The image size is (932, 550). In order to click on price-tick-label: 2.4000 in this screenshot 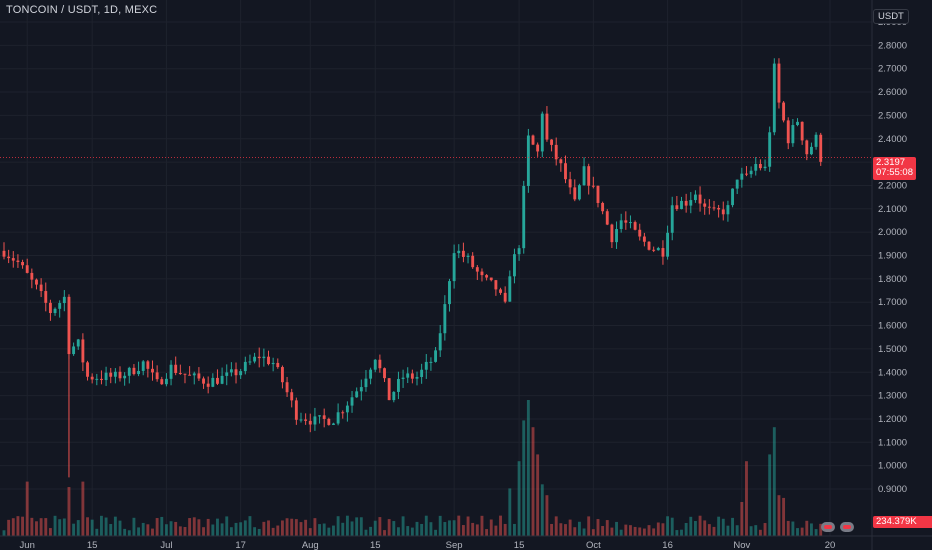, I will do `click(892, 139)`.